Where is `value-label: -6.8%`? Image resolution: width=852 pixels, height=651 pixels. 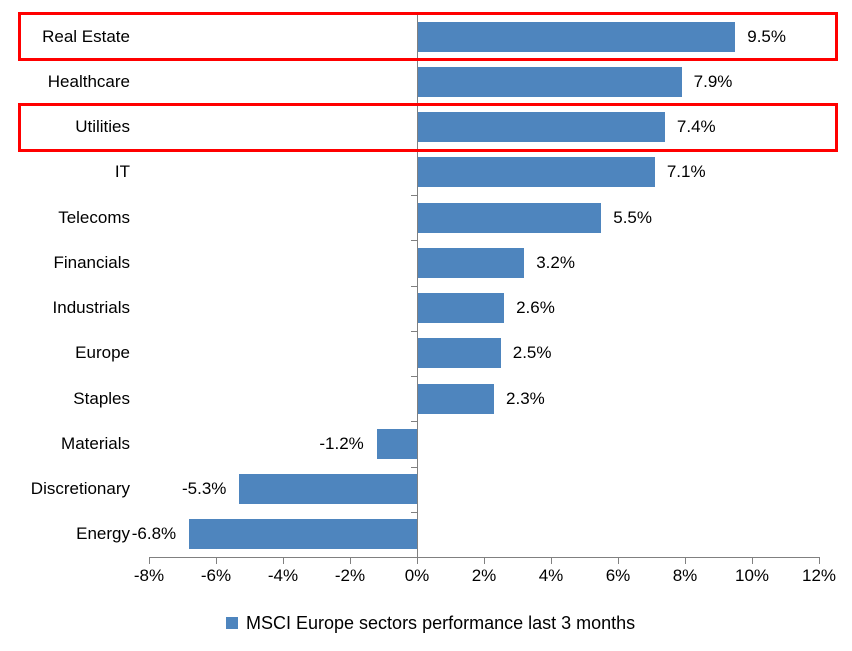
value-label: -6.8% is located at coordinates (154, 534).